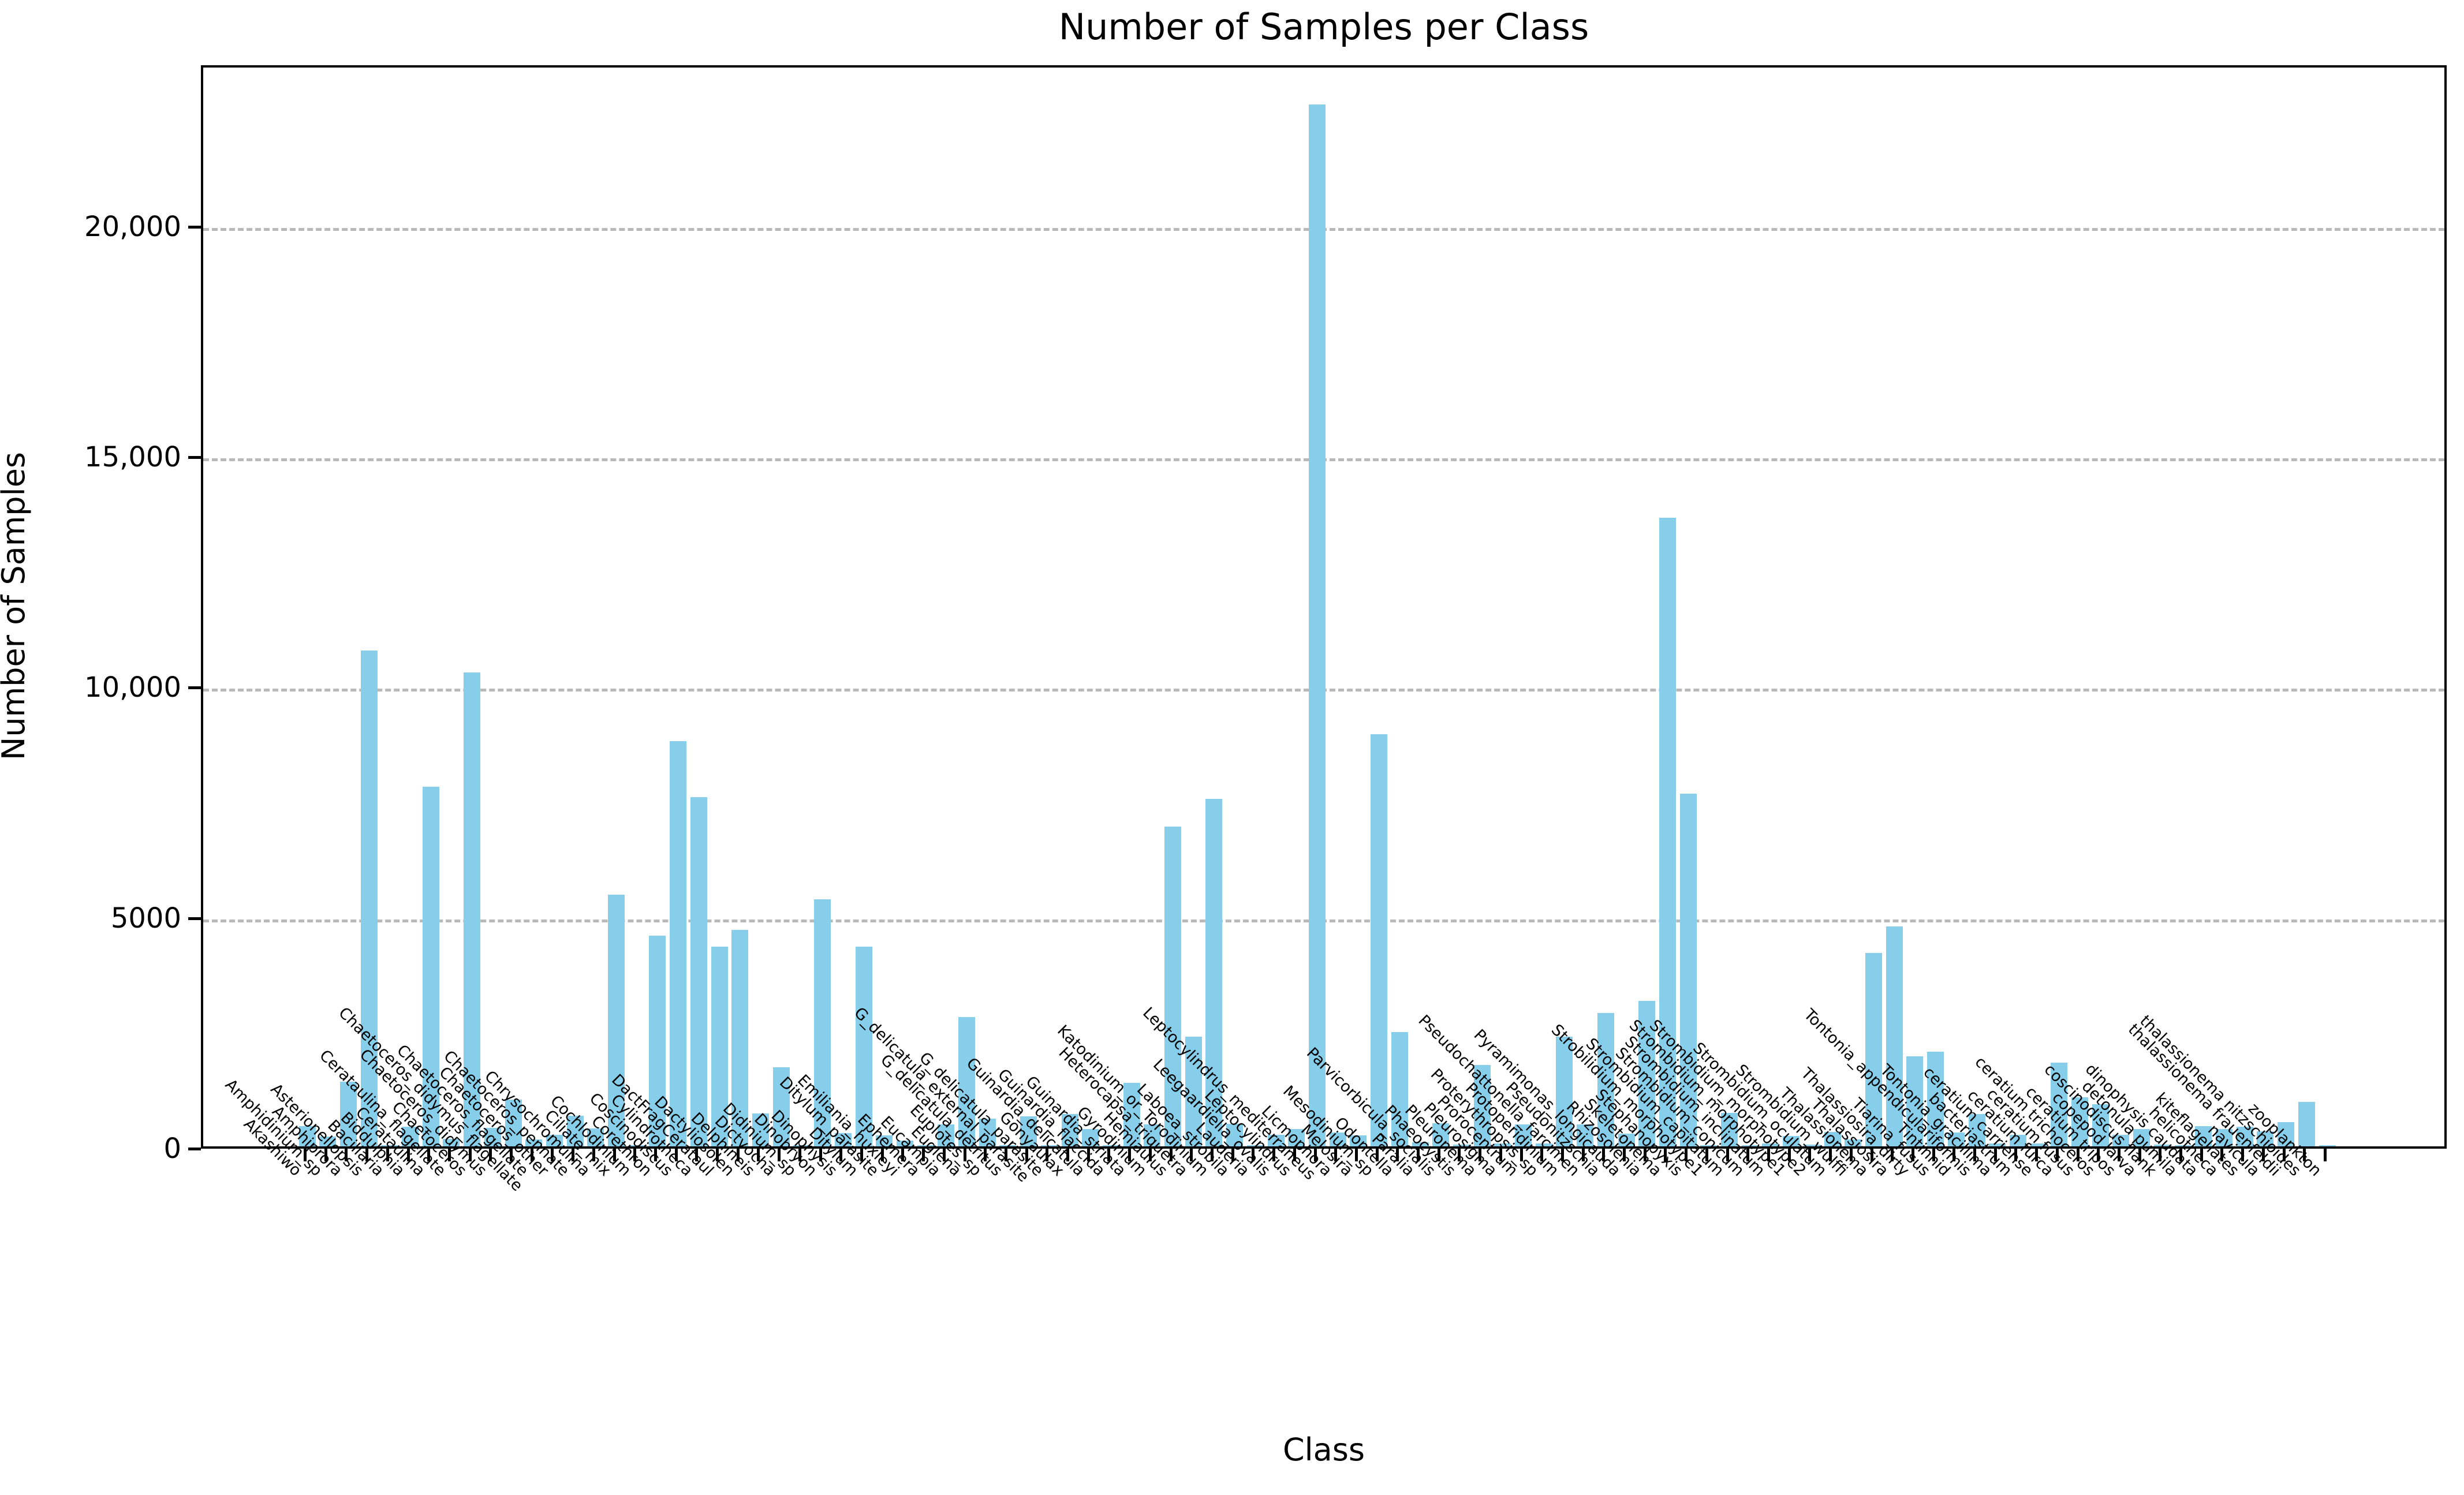  Describe the element at coordinates (472, 909) in the screenshot. I see `bar-Chaetoceros` at that location.